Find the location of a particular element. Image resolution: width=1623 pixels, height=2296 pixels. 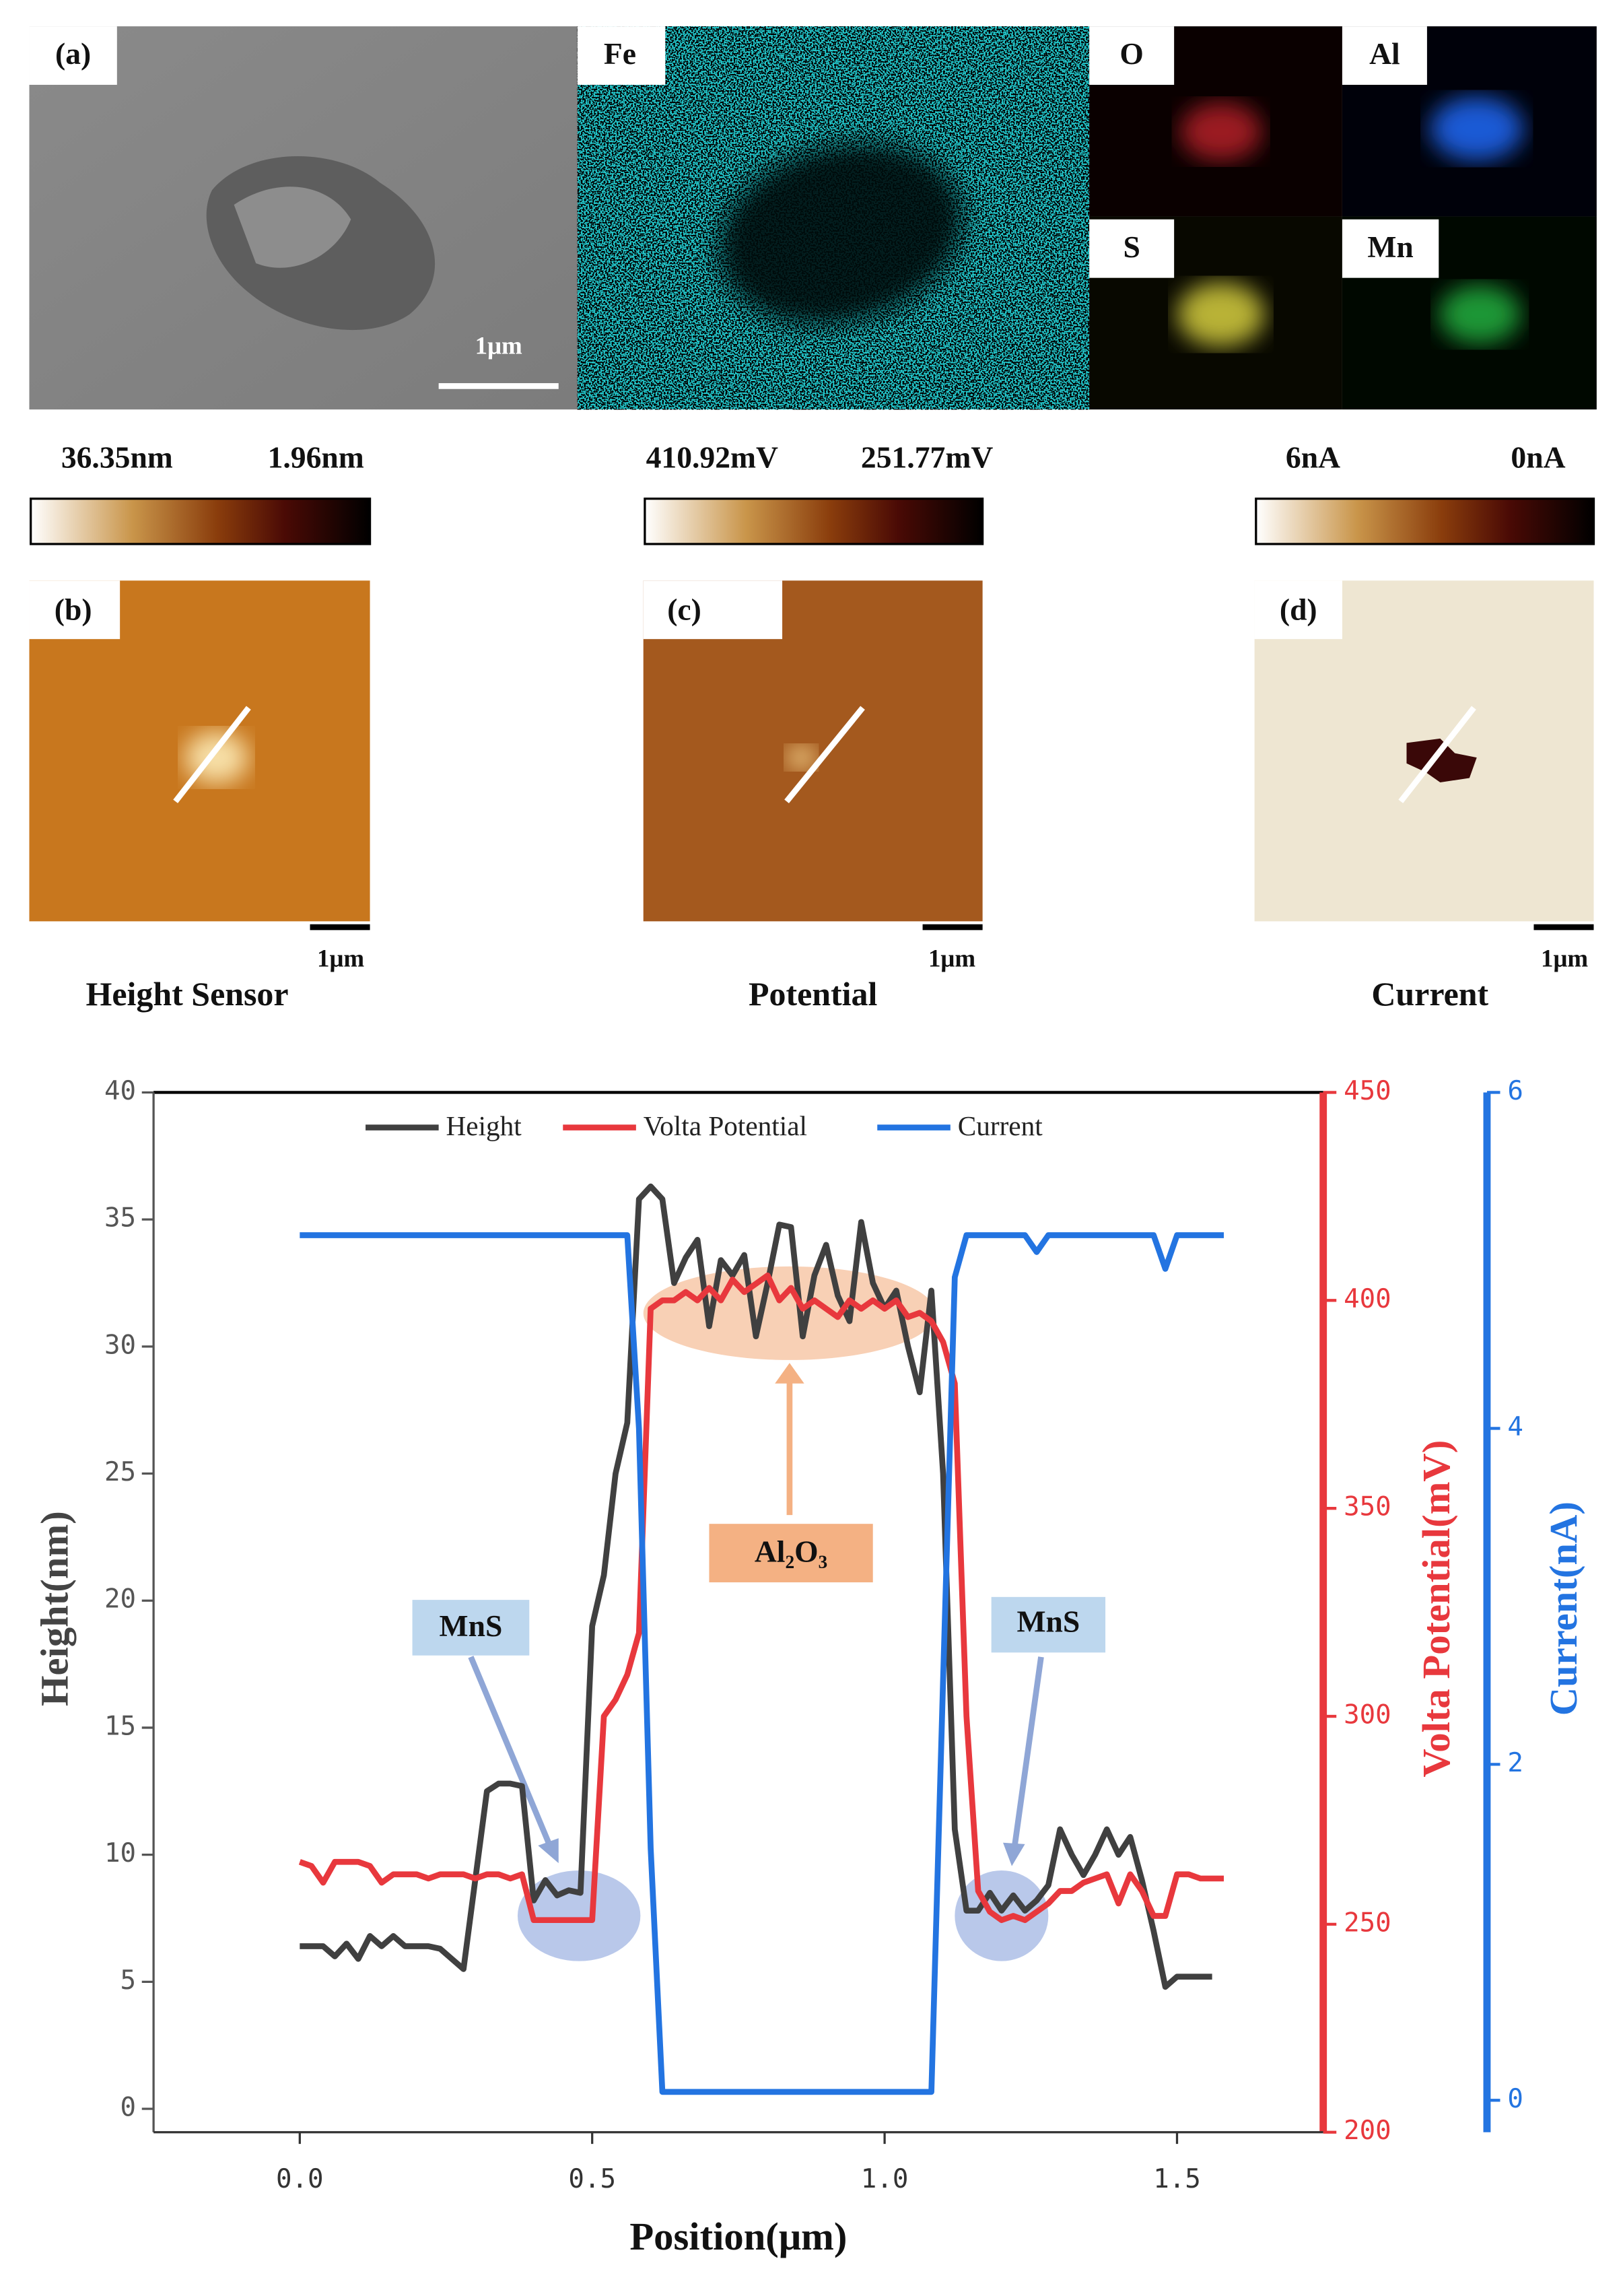

panel-label: (b) is located at coordinates (73, 610).